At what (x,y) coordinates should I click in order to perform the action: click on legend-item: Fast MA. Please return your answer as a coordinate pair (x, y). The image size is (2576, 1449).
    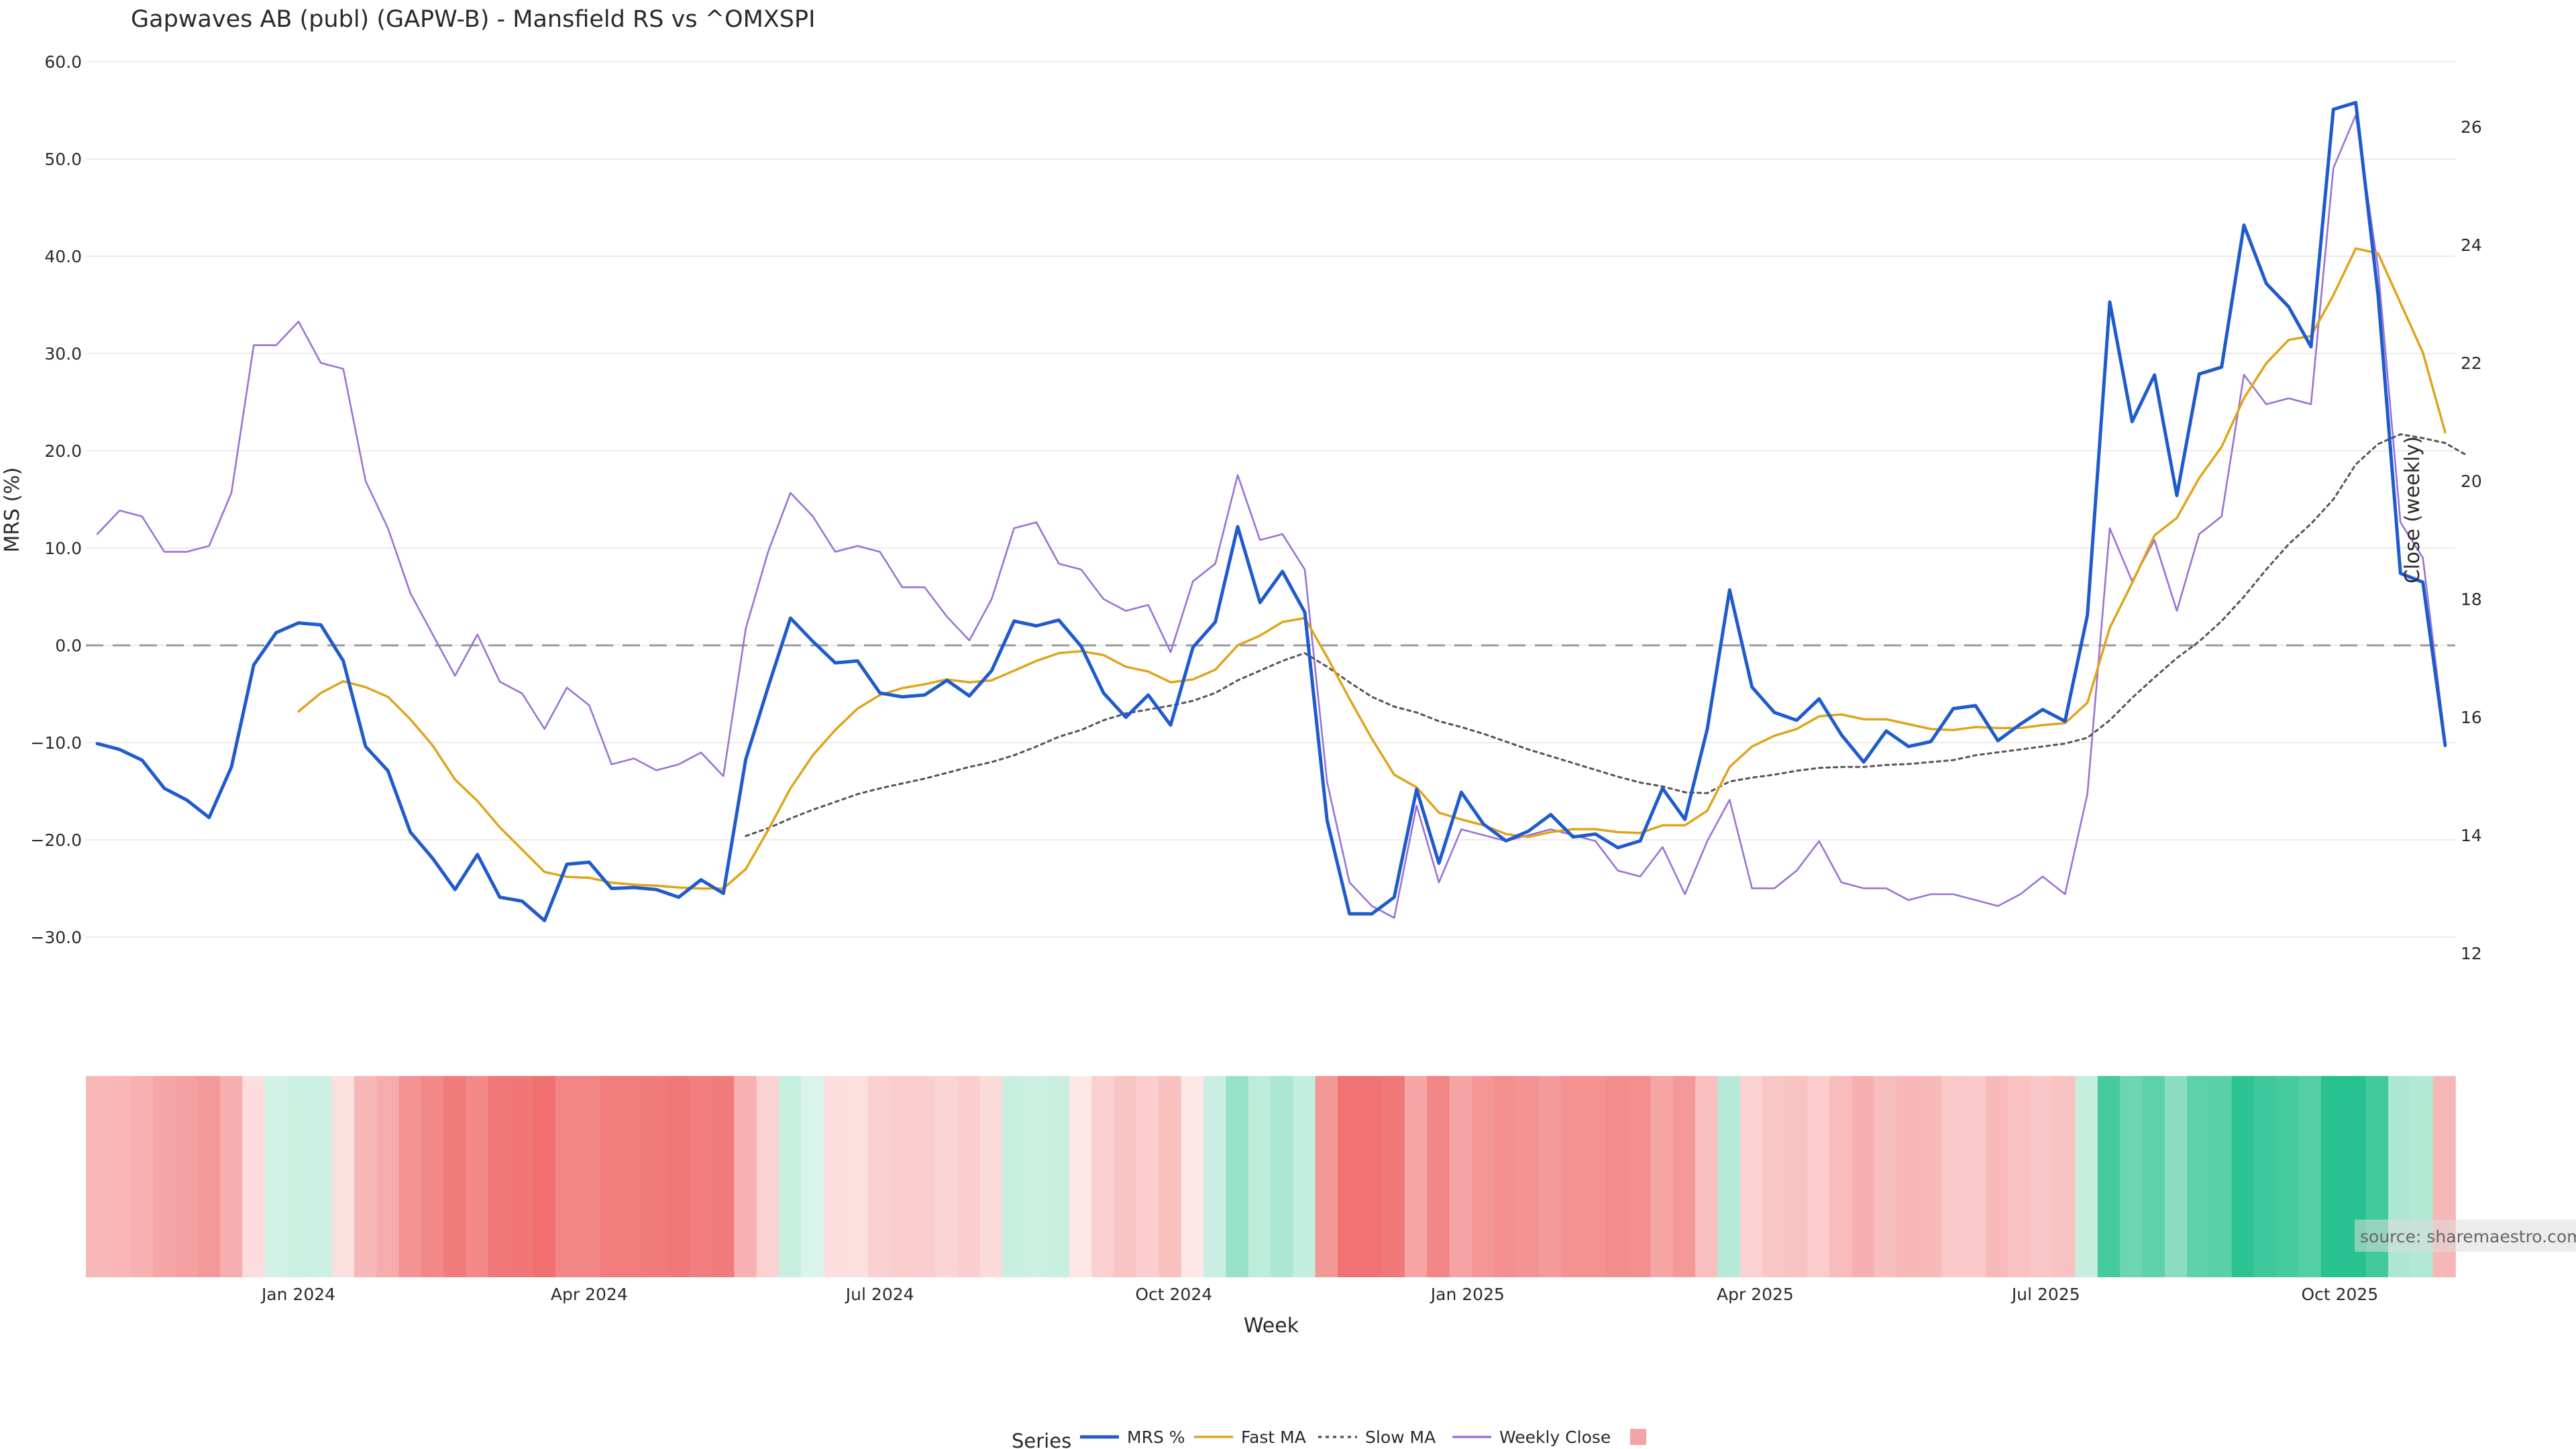
    Looking at the image, I should click on (1250, 1437).